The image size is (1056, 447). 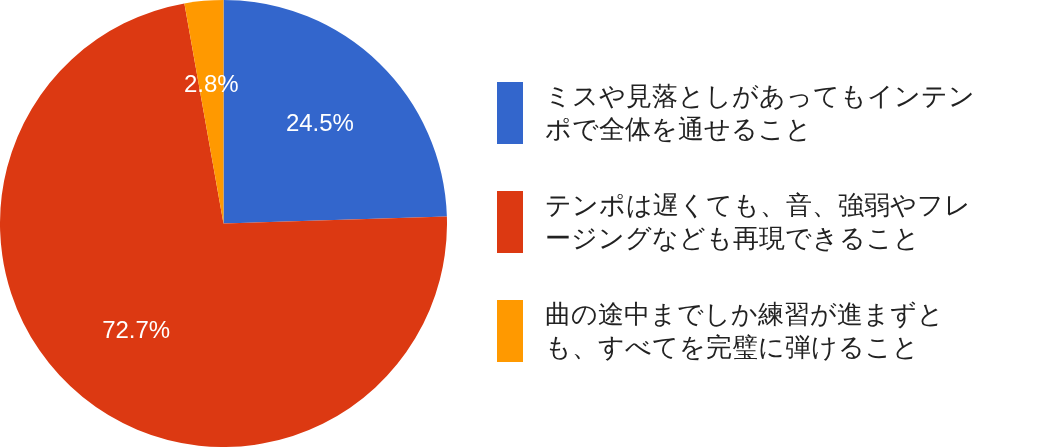 What do you see at coordinates (136, 329) in the screenshot?
I see `data-label: 72.7%` at bounding box center [136, 329].